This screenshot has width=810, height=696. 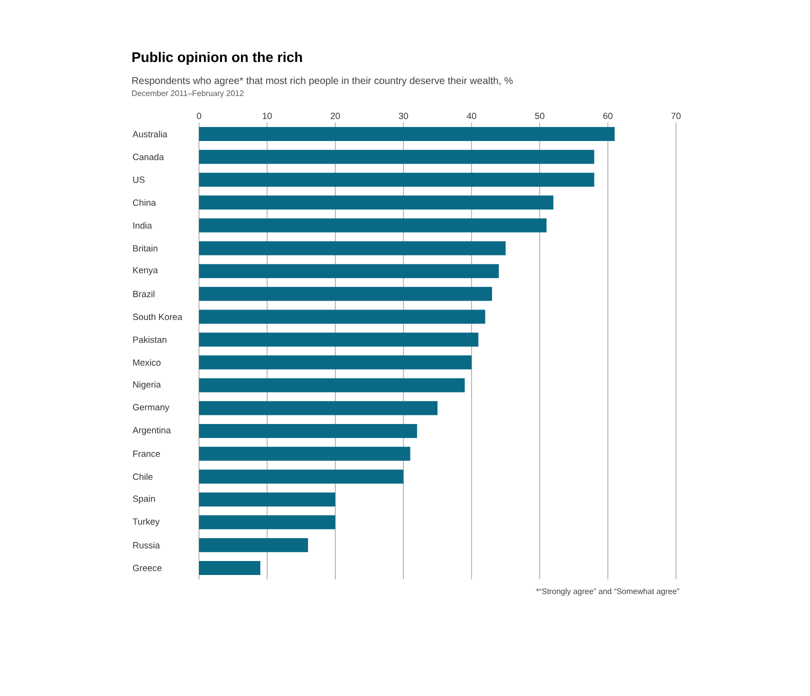 What do you see at coordinates (676, 116) in the screenshot?
I see `x-tick-label: 70` at bounding box center [676, 116].